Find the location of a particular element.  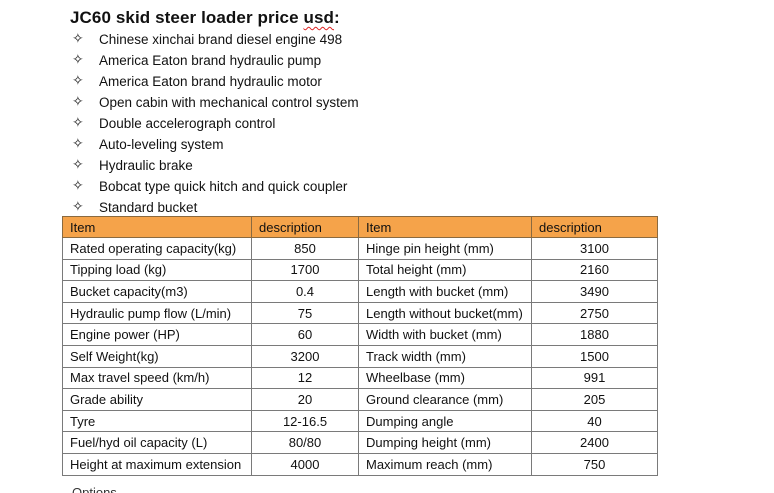

spec-label-right: Ground clearance (mm) is located at coordinates (445, 399).